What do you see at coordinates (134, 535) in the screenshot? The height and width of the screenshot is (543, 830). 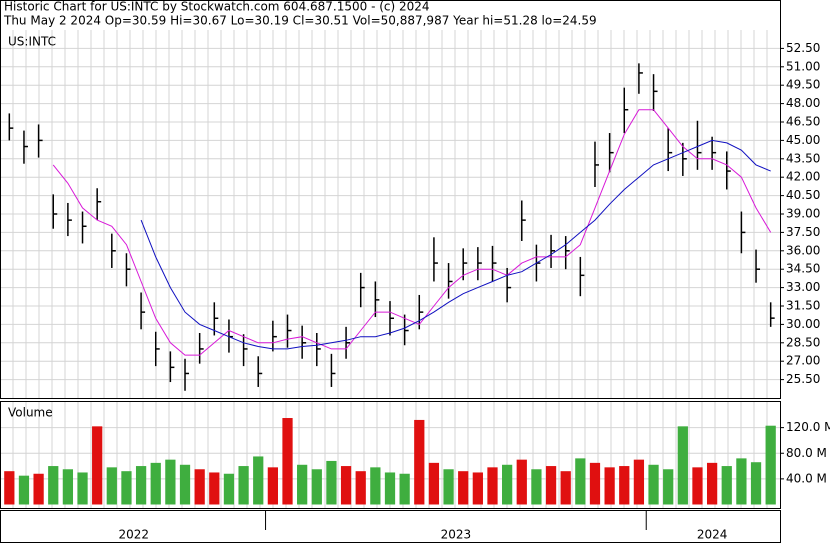 I see `x-tick-label: 2022` at bounding box center [134, 535].